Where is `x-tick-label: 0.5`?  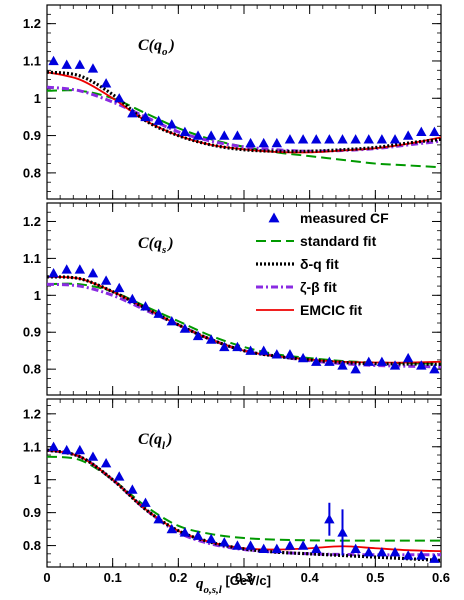
x-tick-label: 0.5 is located at coordinates (375, 577).